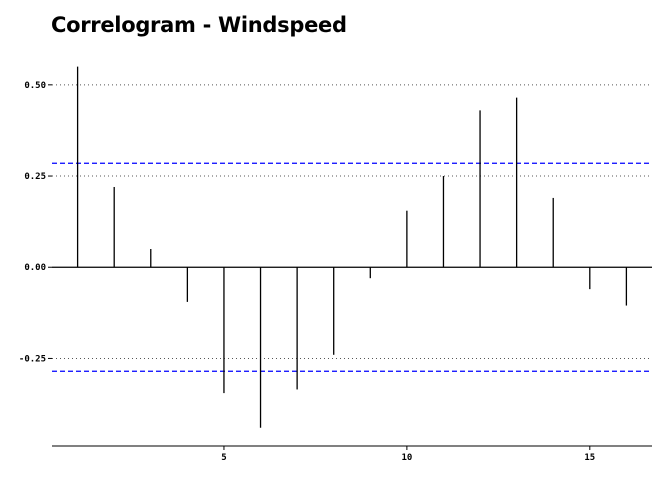 The height and width of the screenshot is (480, 672). Describe the element at coordinates (223, 458) in the screenshot. I see `x-tick-label: 5` at that location.